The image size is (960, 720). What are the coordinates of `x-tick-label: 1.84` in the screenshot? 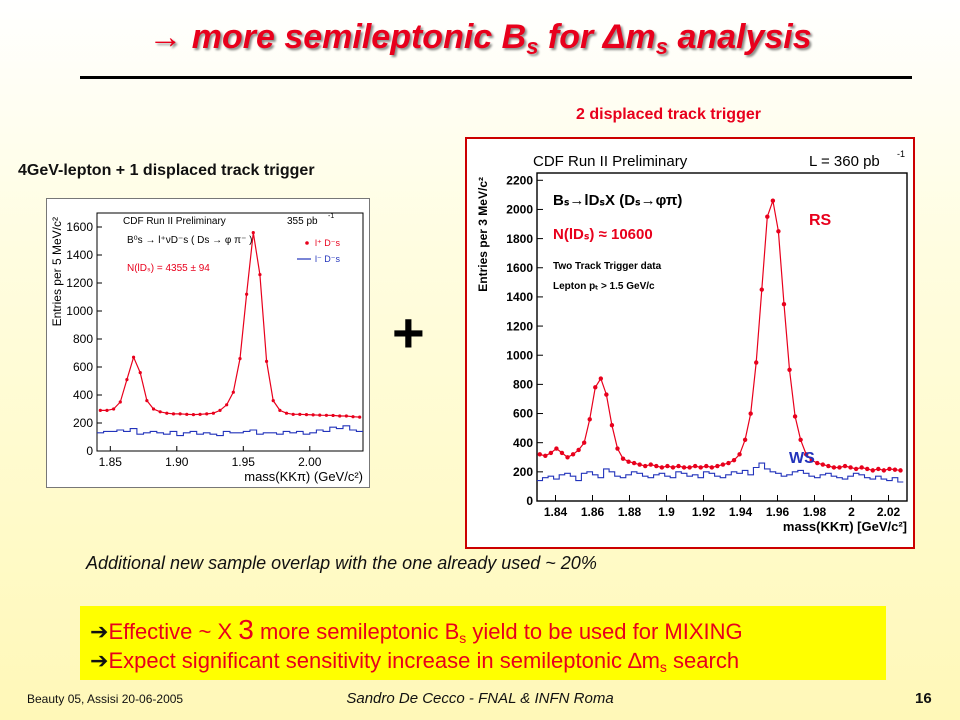 It's located at (556, 512).